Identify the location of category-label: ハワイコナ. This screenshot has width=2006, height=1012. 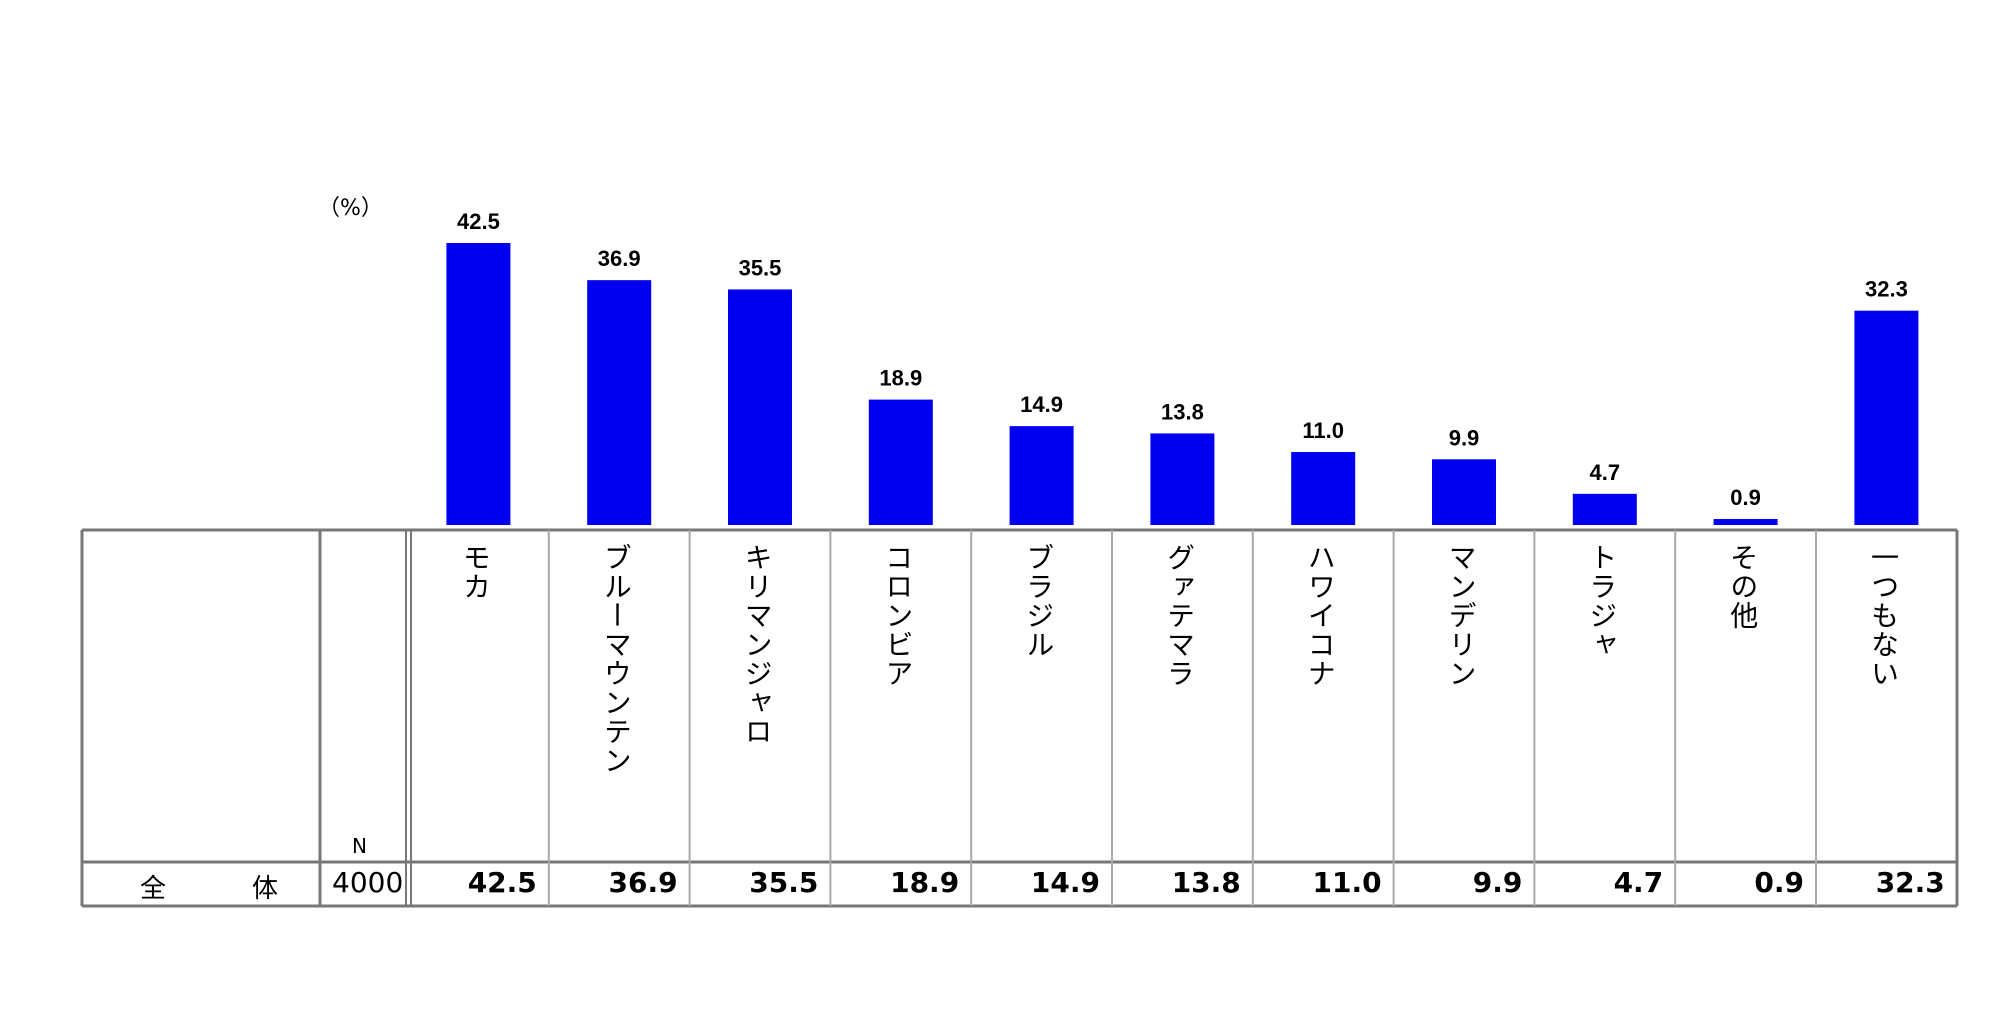
(1320, 615).